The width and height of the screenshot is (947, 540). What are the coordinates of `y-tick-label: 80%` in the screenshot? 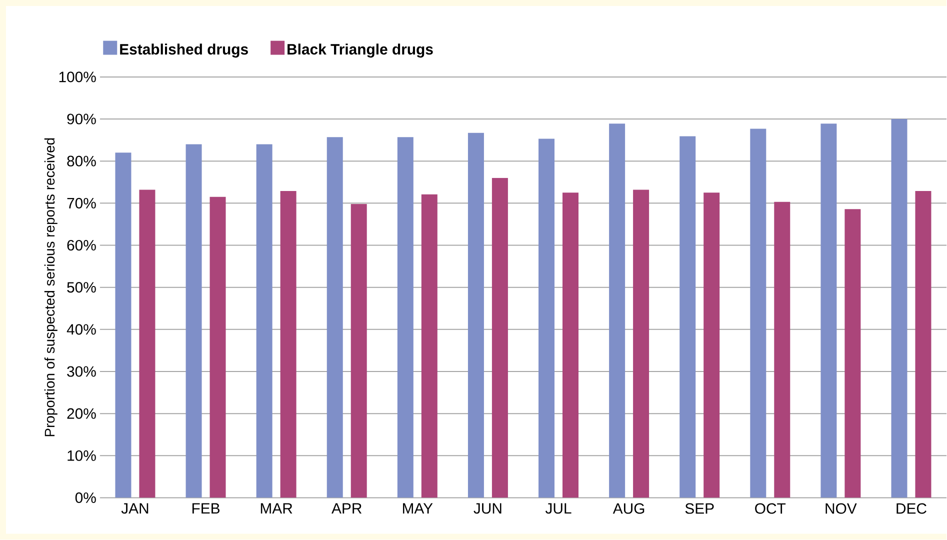 It's located at (81, 161).